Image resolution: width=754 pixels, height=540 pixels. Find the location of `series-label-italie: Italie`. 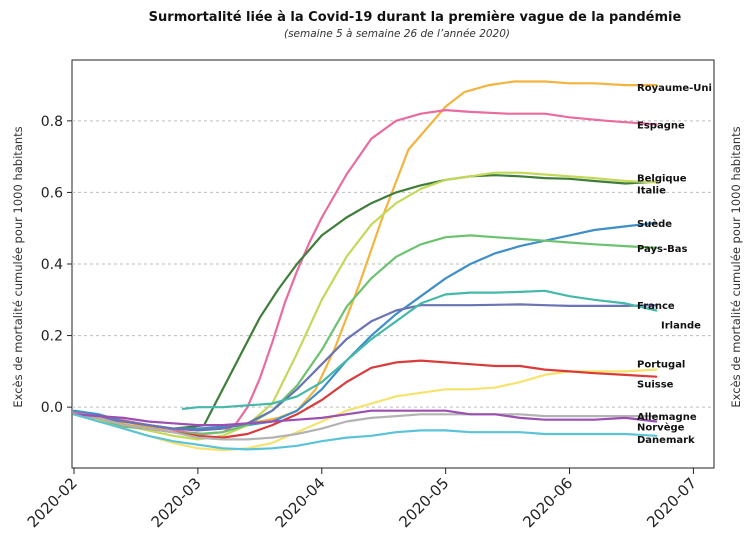

series-label-italie: Italie is located at coordinates (651, 190).